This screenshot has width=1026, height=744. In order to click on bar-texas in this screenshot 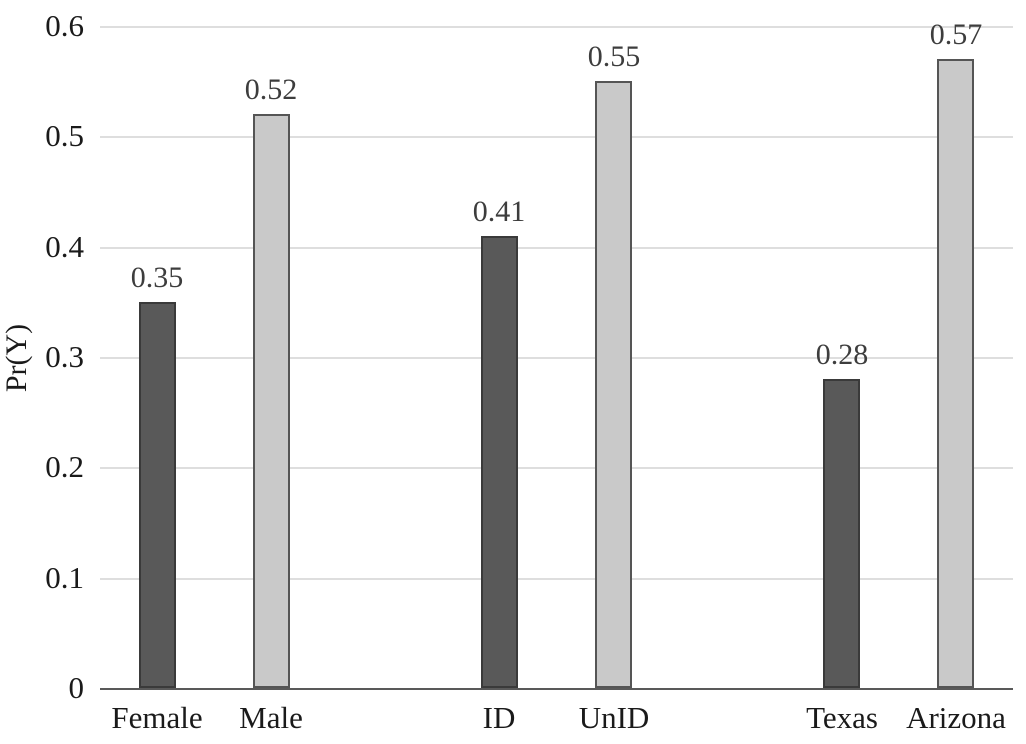, I will do `click(841, 533)`.